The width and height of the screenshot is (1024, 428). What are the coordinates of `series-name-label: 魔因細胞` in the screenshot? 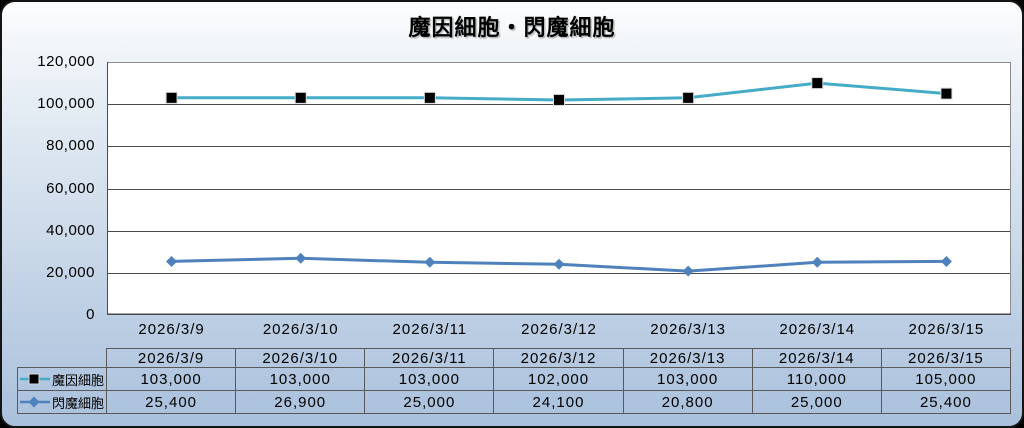 It's located at (78, 380).